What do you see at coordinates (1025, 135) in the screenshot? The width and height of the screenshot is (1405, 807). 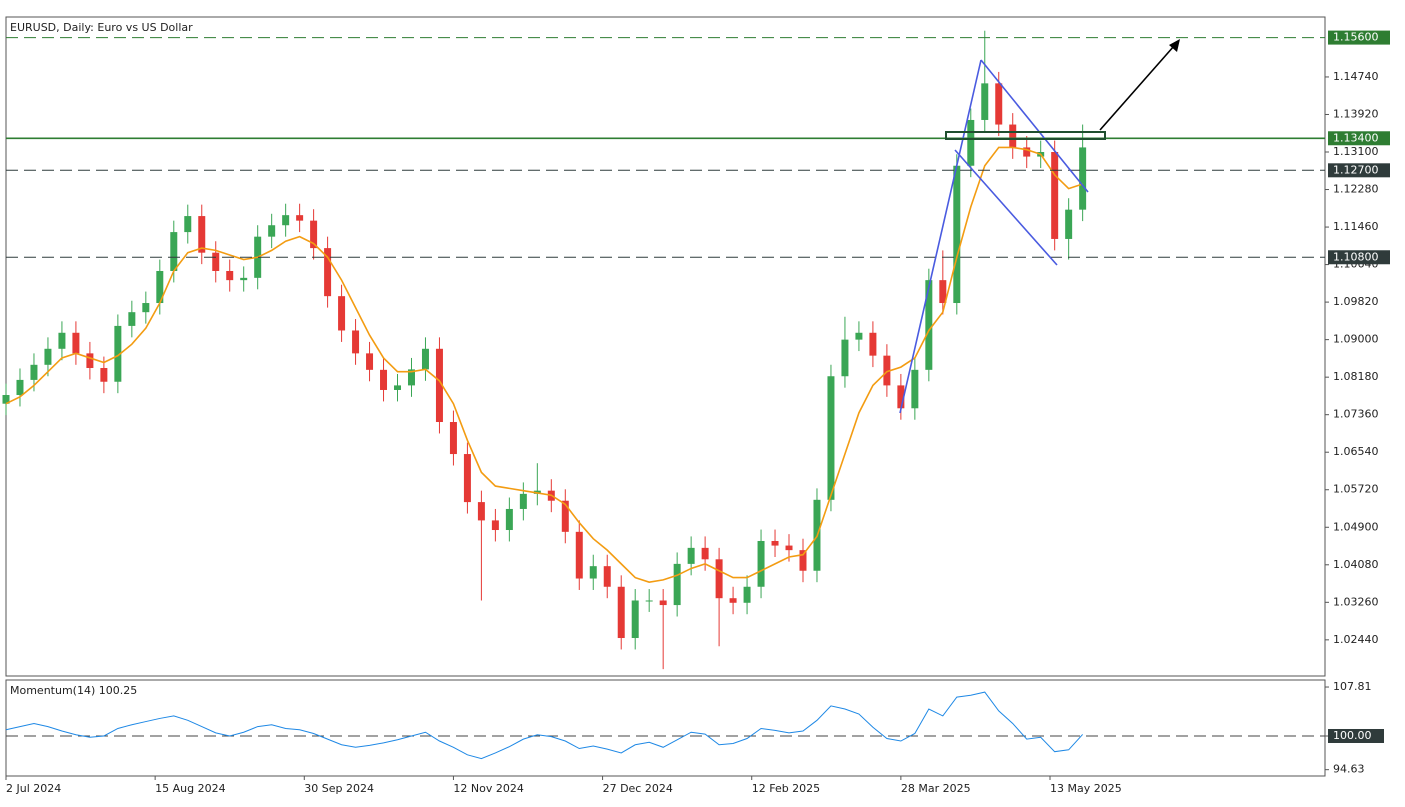 I see `zone-box` at bounding box center [1025, 135].